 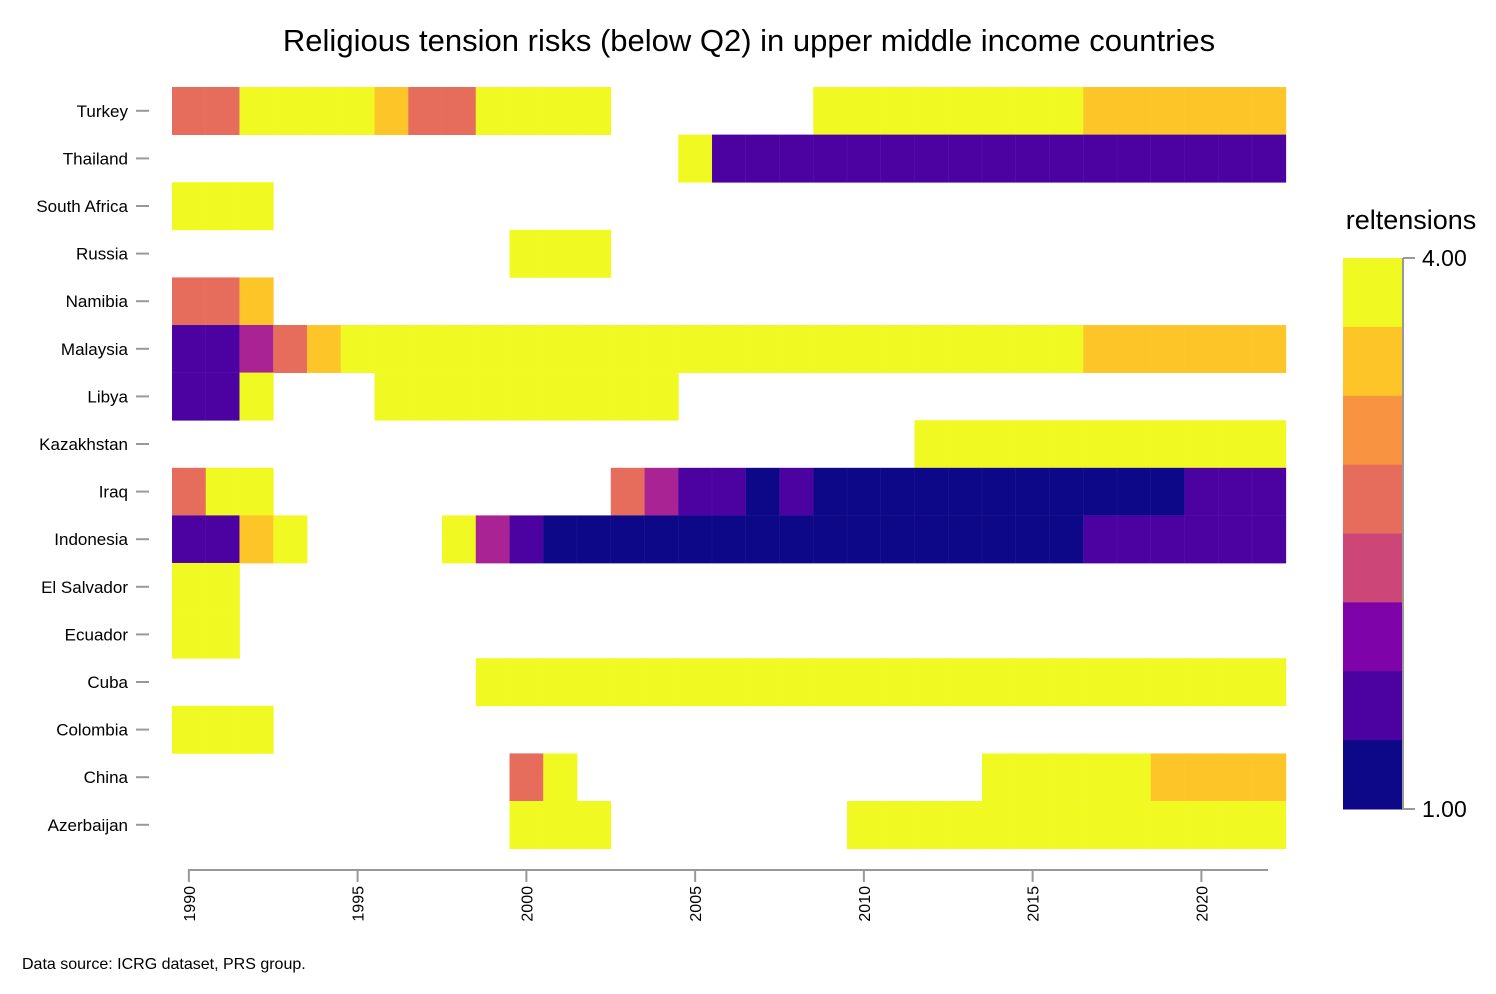 I want to click on legend-color-bands, so click(x=1373, y=534).